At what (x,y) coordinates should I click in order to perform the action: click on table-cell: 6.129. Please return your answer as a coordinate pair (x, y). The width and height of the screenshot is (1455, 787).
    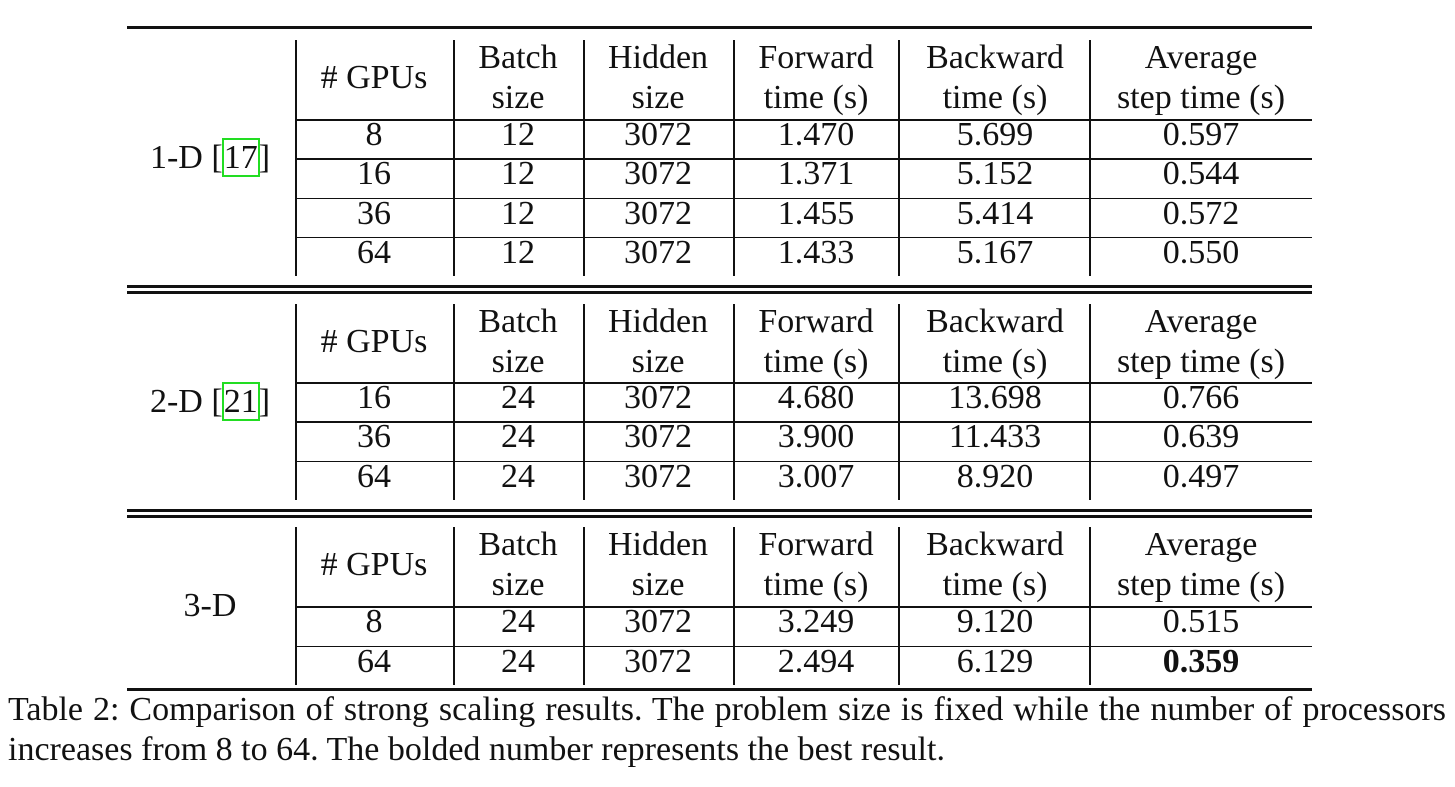
    Looking at the image, I should click on (995, 661).